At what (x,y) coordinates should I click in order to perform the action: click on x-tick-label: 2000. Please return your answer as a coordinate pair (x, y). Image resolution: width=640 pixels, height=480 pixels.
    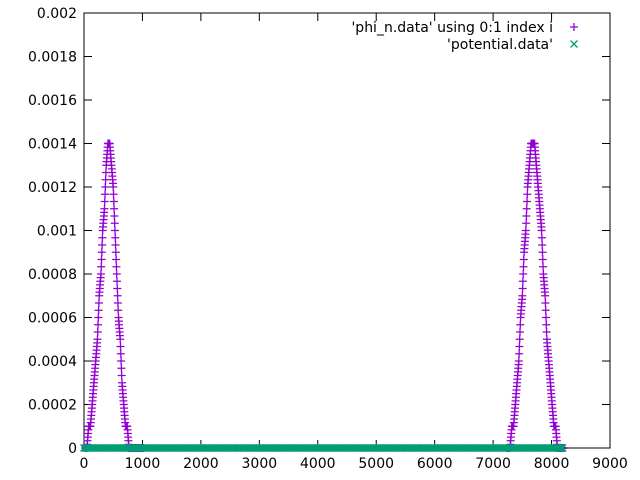
    Looking at the image, I should click on (201, 464).